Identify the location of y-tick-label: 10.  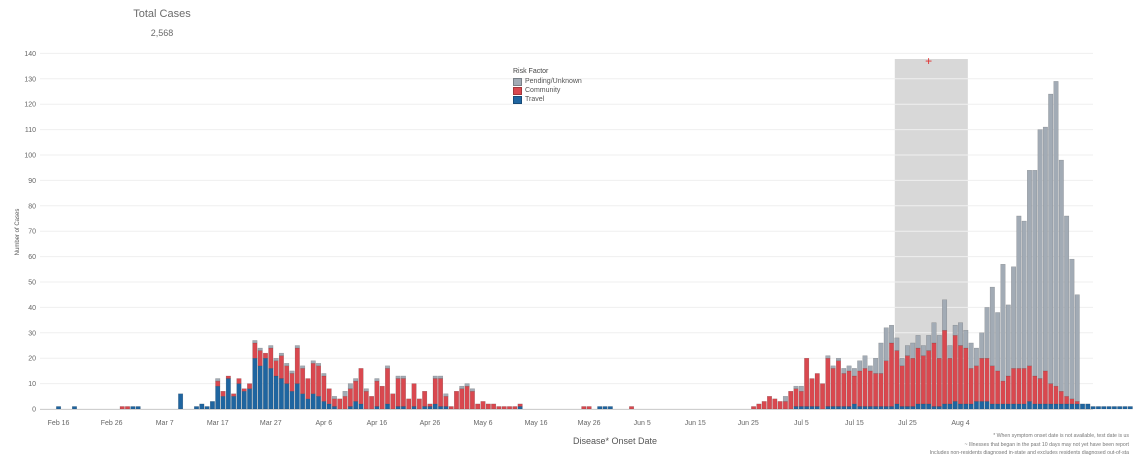
(32, 384).